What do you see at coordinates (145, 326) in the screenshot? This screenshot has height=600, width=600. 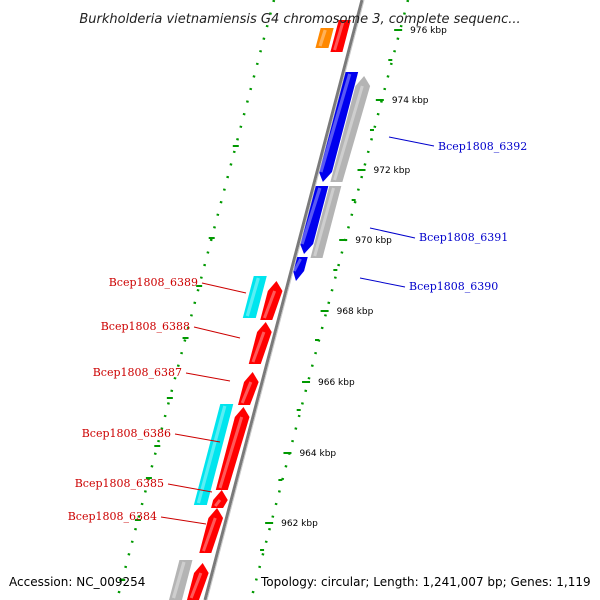 I see `gene-label-forward: Bcep1808_6388` at bounding box center [145, 326].